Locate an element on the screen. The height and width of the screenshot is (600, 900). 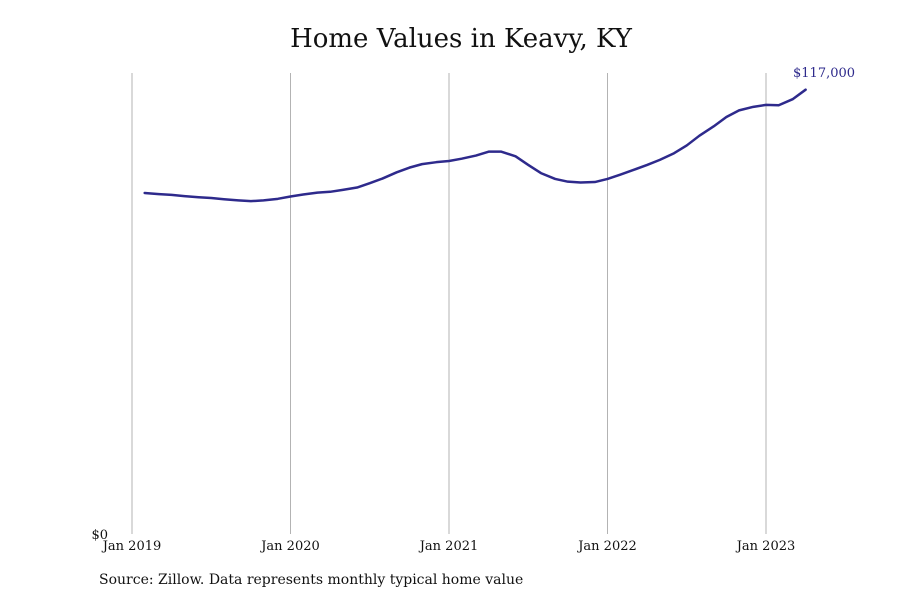
end-value-label: $117,000 is located at coordinates (824, 73).